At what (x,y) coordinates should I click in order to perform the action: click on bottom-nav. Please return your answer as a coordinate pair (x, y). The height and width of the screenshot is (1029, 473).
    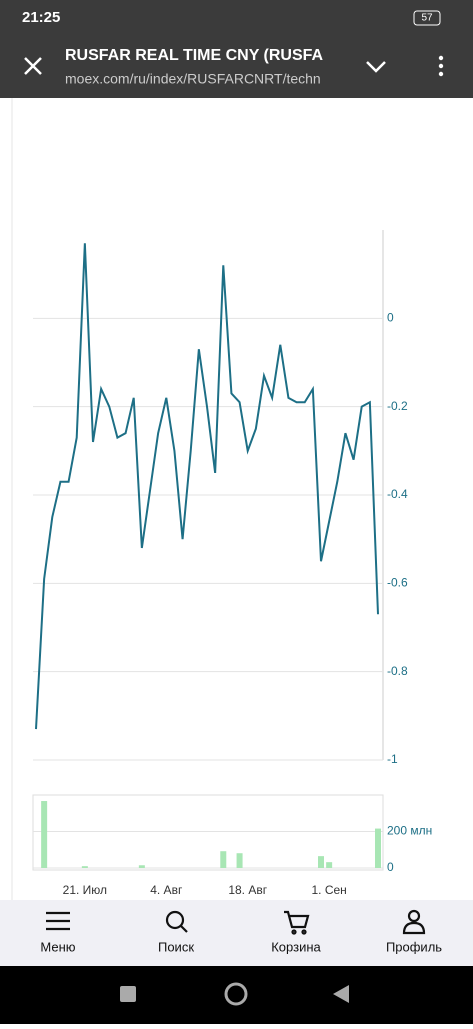
    Looking at the image, I should click on (236, 933).